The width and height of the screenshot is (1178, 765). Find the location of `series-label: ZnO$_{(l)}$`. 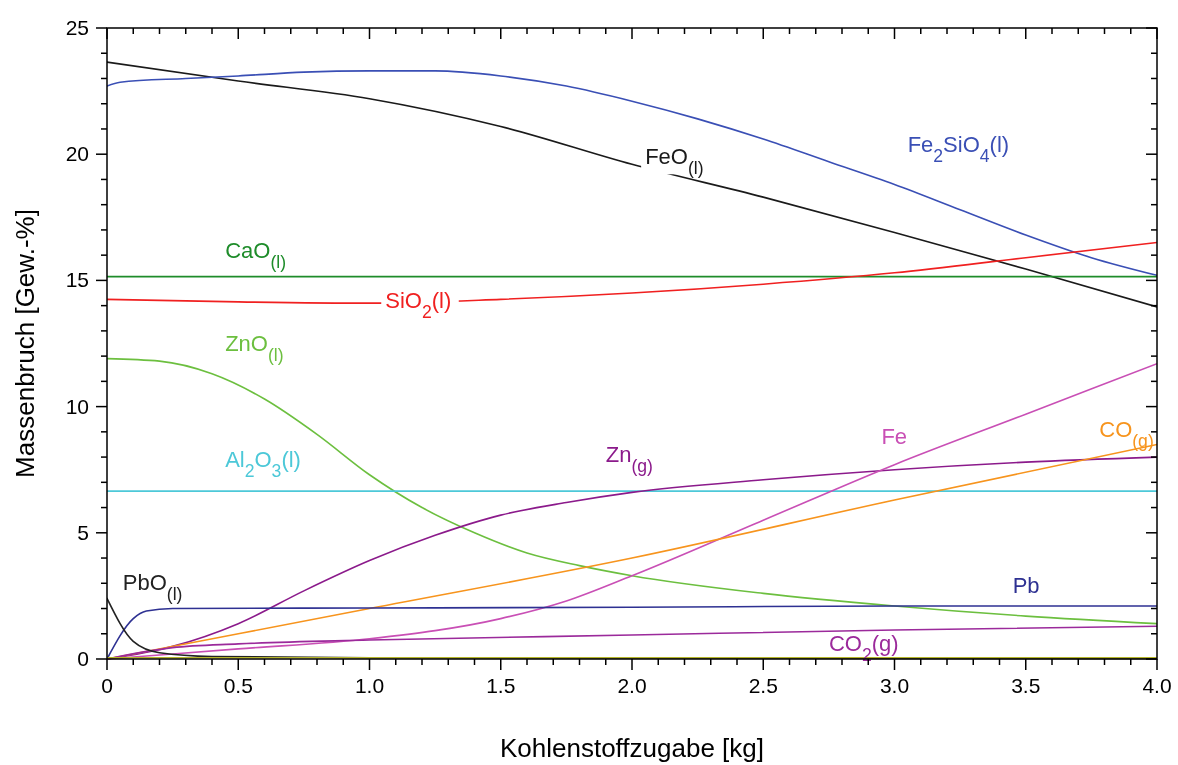

series-label: ZnO$_{(l)}$ is located at coordinates (254, 348).